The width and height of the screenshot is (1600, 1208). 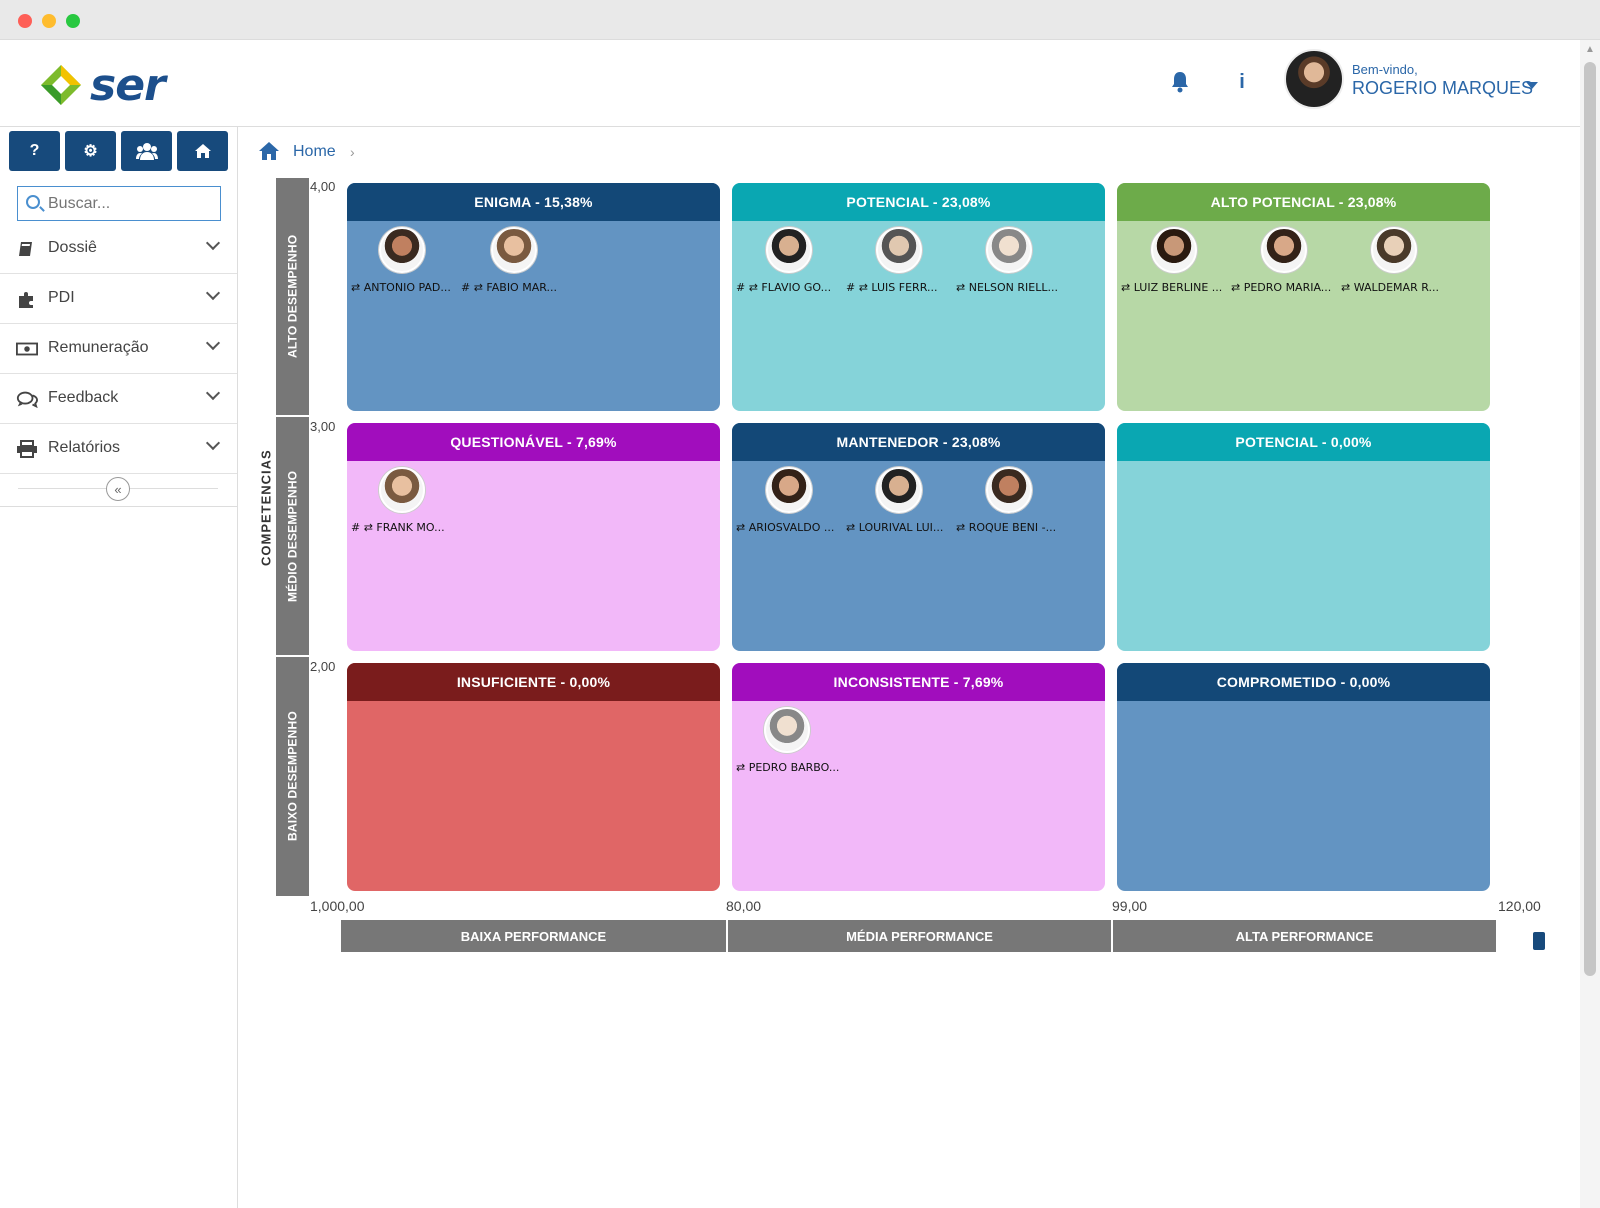 What do you see at coordinates (119, 667) in the screenshot?
I see `sidebar: ? ⚙ Dossiê PDI Remuneração F` at bounding box center [119, 667].